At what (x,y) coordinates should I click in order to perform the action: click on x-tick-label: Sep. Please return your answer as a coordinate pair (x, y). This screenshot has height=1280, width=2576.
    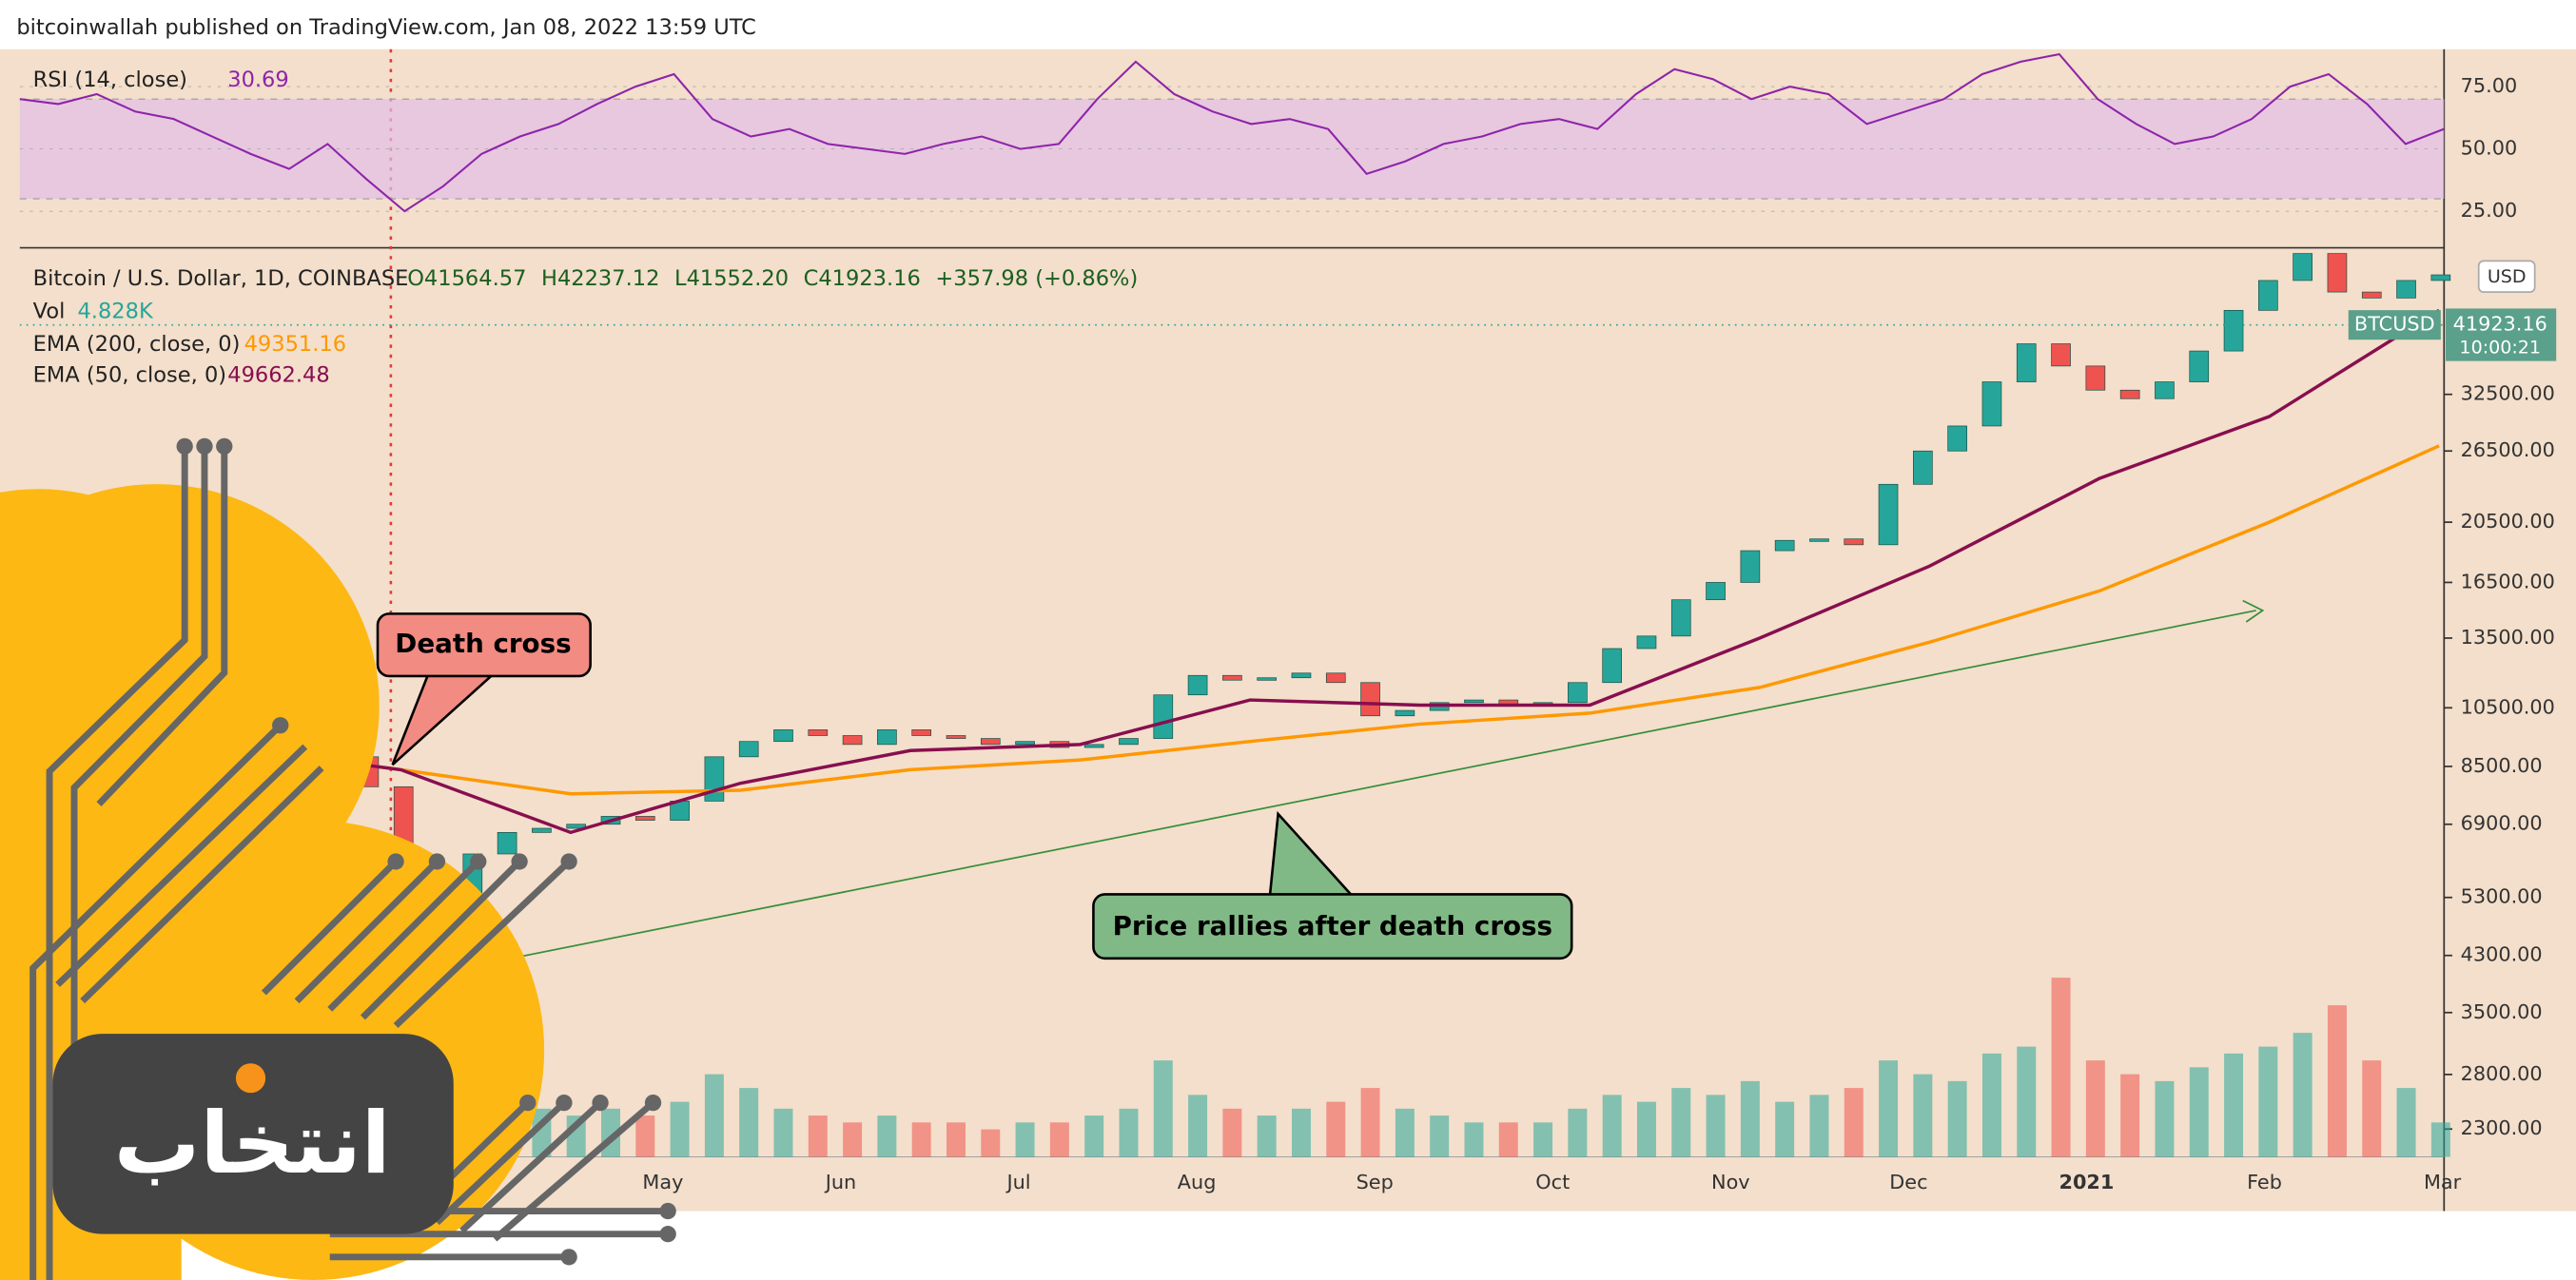
    Looking at the image, I should click on (1375, 1182).